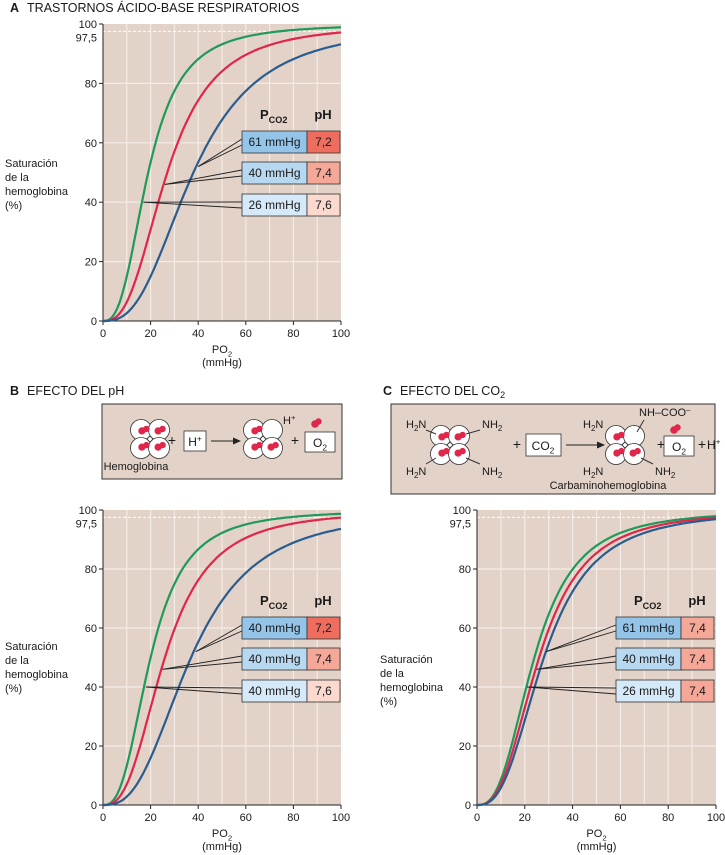 Image resolution: width=725 pixels, height=855 pixels. I want to click on h2n-label-bl2: H2N, so click(593, 473).